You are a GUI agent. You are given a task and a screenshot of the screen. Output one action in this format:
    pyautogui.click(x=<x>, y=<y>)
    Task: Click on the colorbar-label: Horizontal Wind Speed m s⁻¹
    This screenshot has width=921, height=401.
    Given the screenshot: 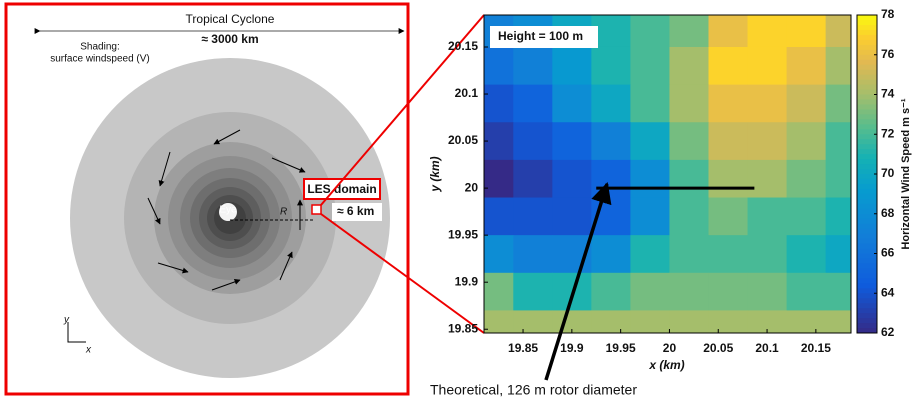 What is the action you would take?
    pyautogui.click(x=906, y=173)
    